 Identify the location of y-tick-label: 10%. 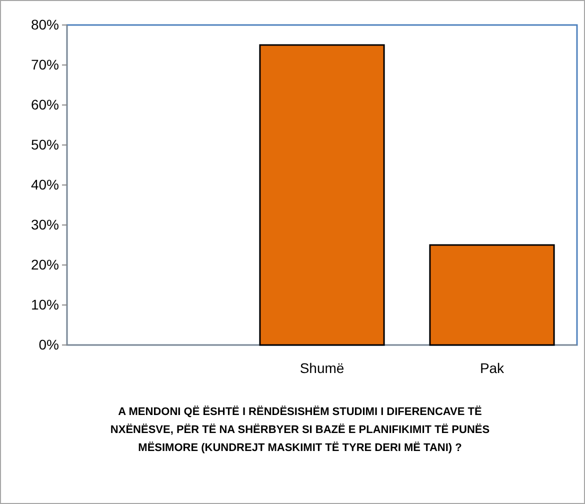
(44, 304).